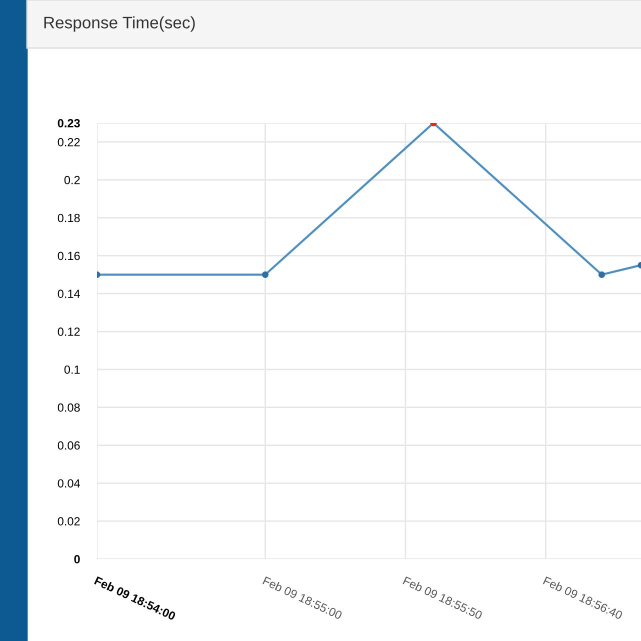 The height and width of the screenshot is (641, 641). Describe the element at coordinates (77, 559) in the screenshot. I see `y-tick-label: 0` at that location.